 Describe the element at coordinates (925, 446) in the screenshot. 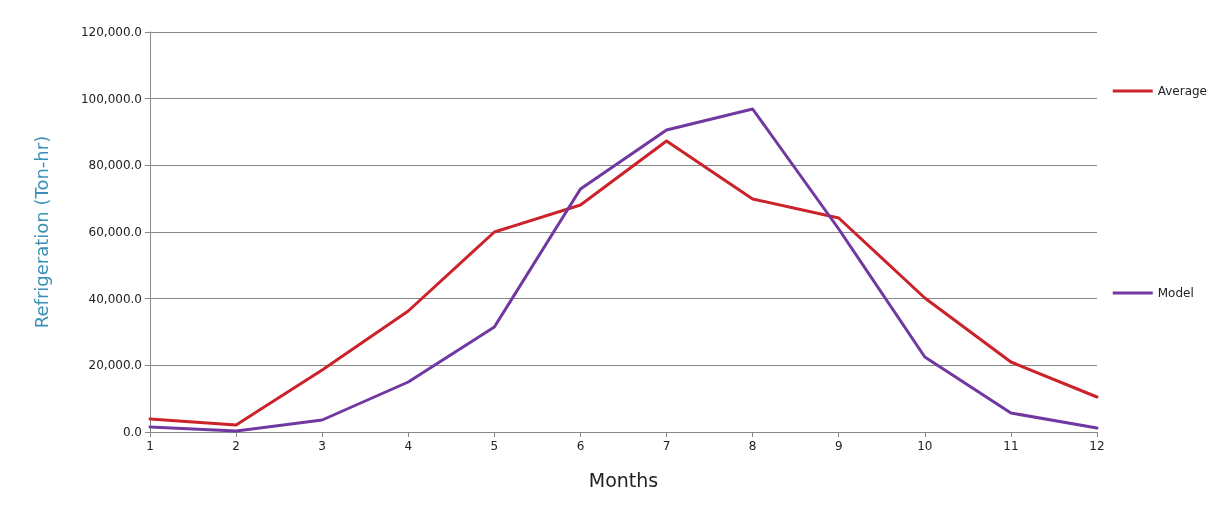

I see `x-tick-label: 10` at that location.